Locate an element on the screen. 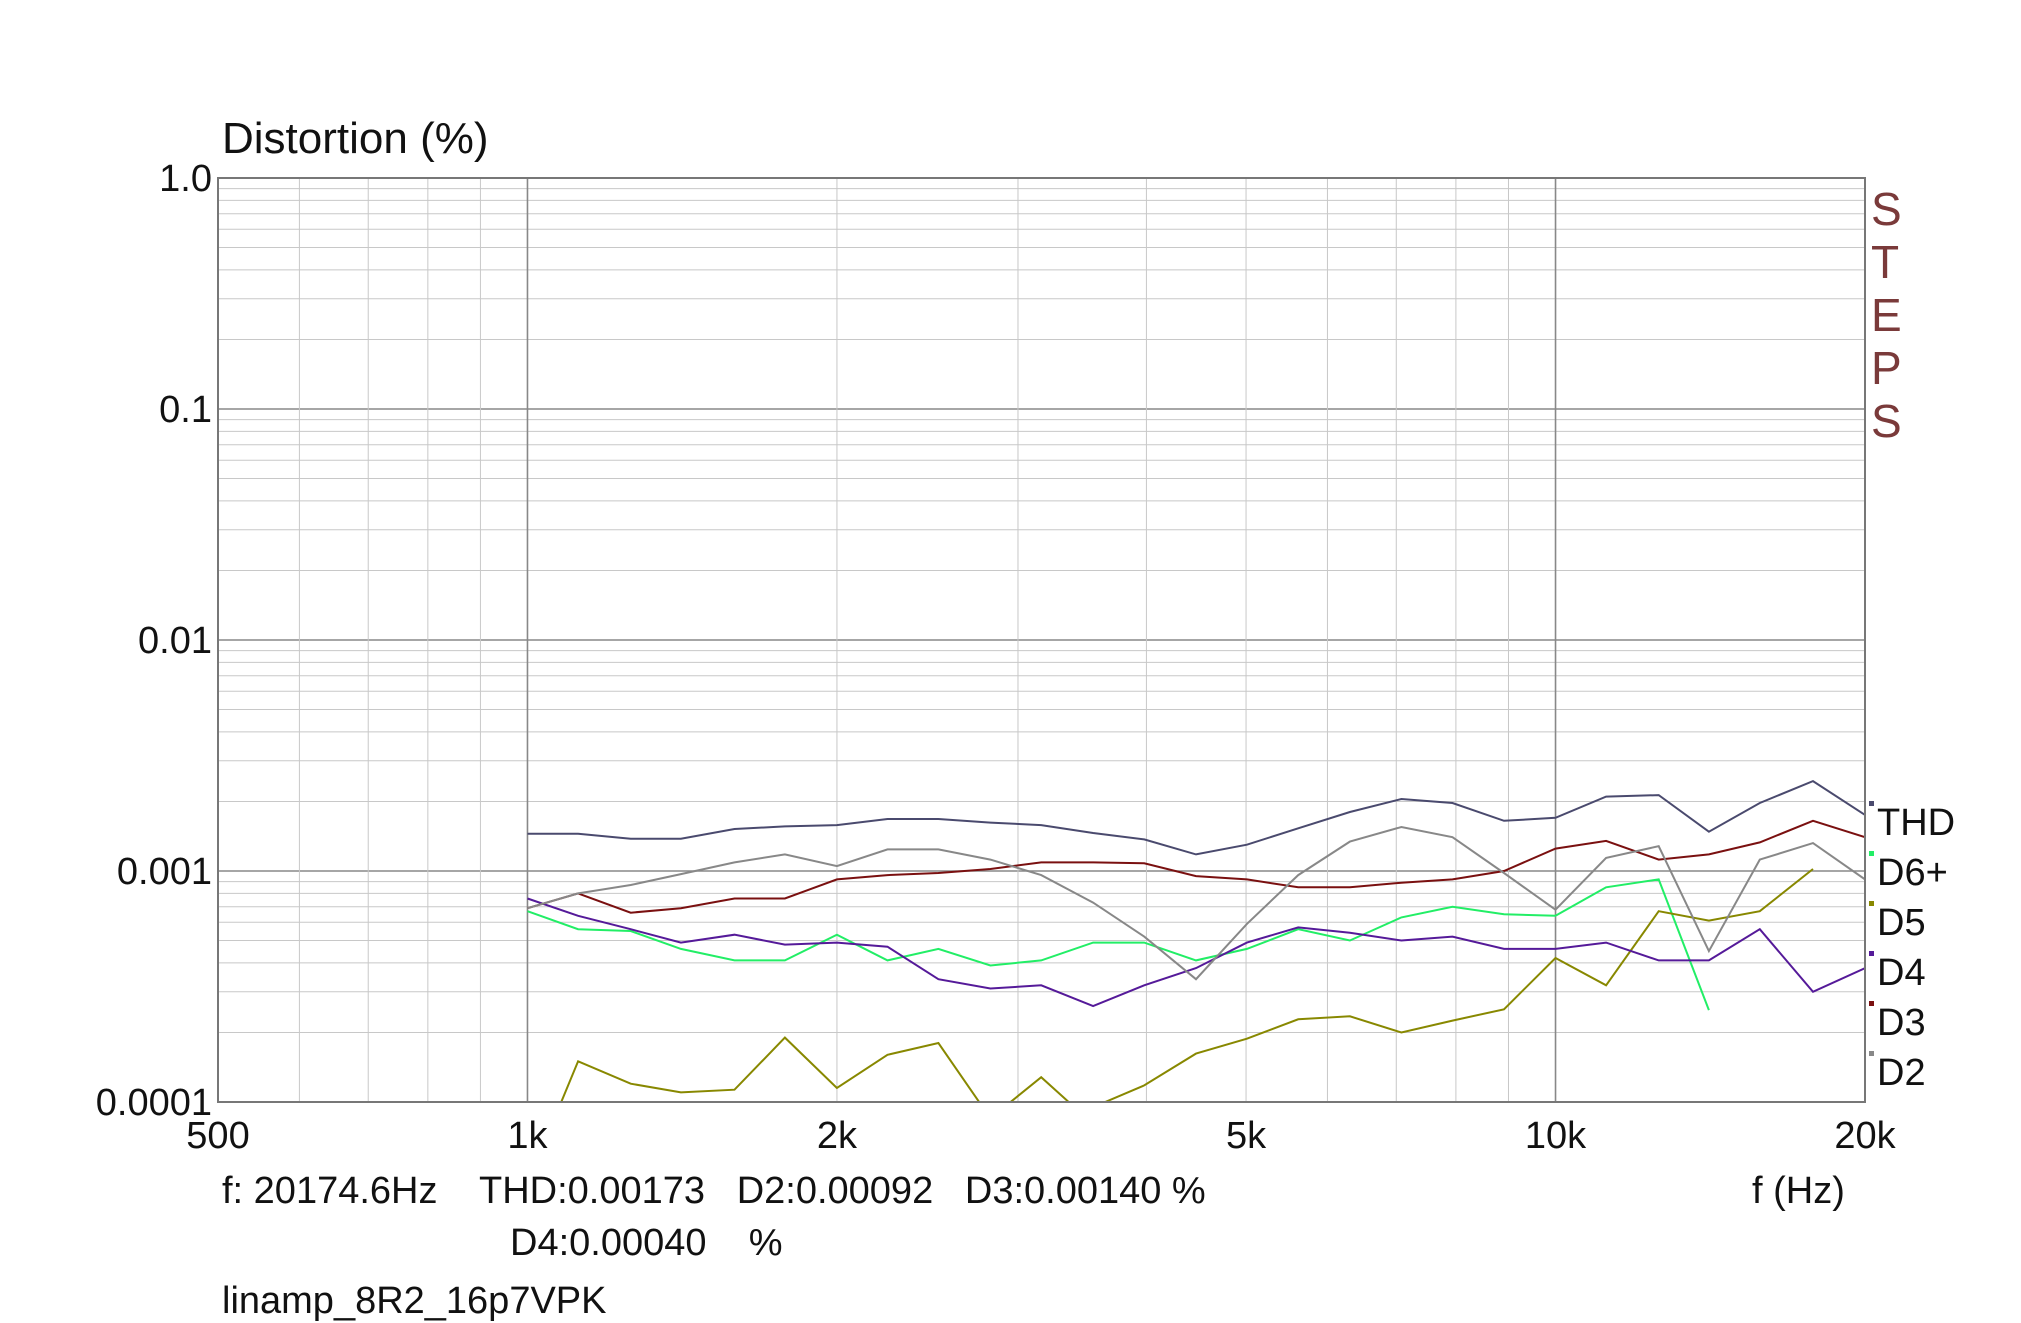 This screenshot has height=1323, width=2021. x-axis-unit-label: f (Hz) is located at coordinates (1798, 1191).